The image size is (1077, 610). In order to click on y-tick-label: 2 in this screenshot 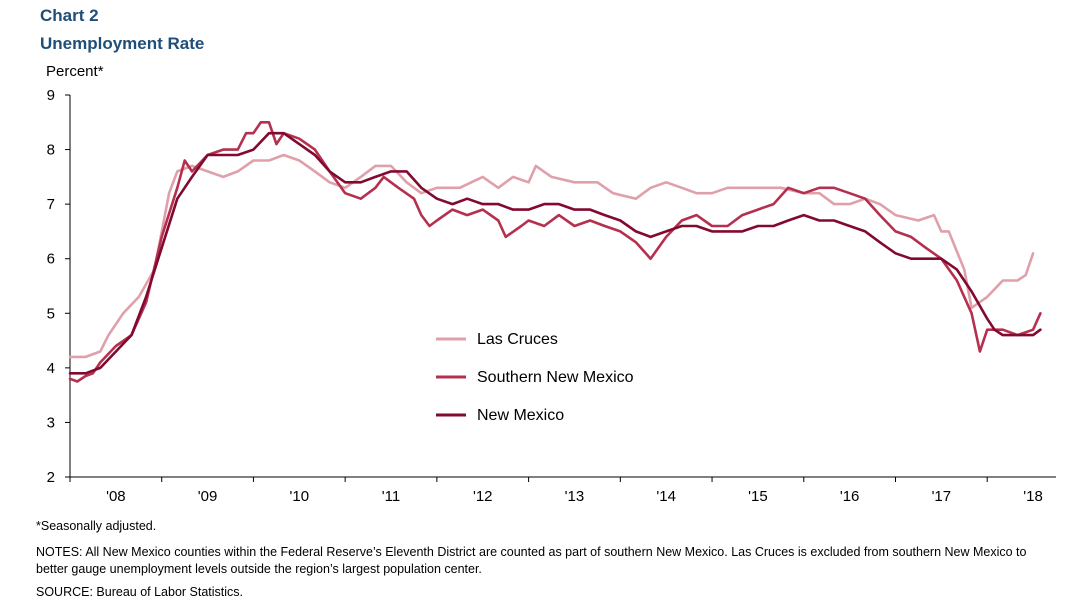, I will do `click(51, 477)`.